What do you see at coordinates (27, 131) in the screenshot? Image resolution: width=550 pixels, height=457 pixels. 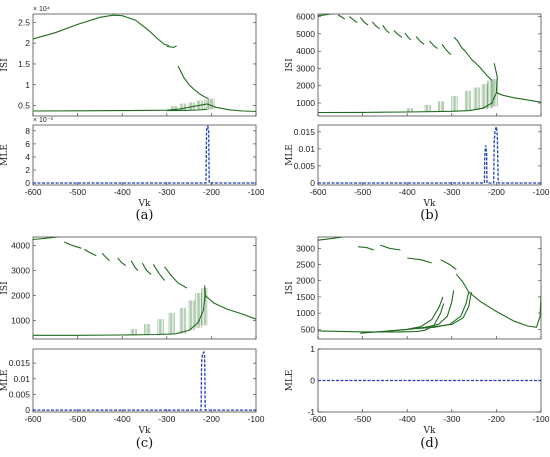 I see `y-tick-label: 8` at bounding box center [27, 131].